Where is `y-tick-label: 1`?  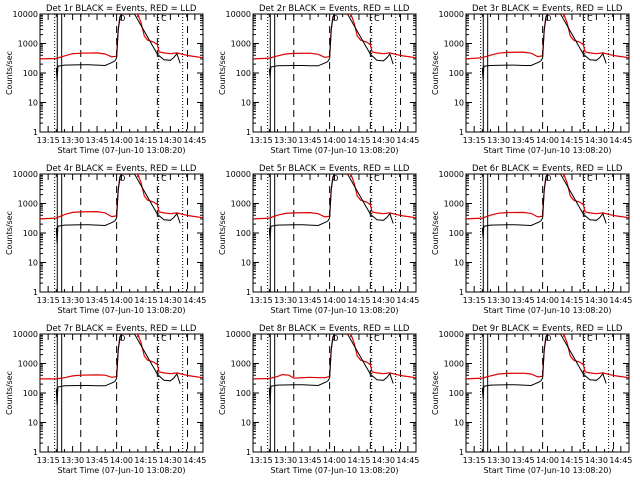 y-tick-label: 1 is located at coordinates (461, 452).